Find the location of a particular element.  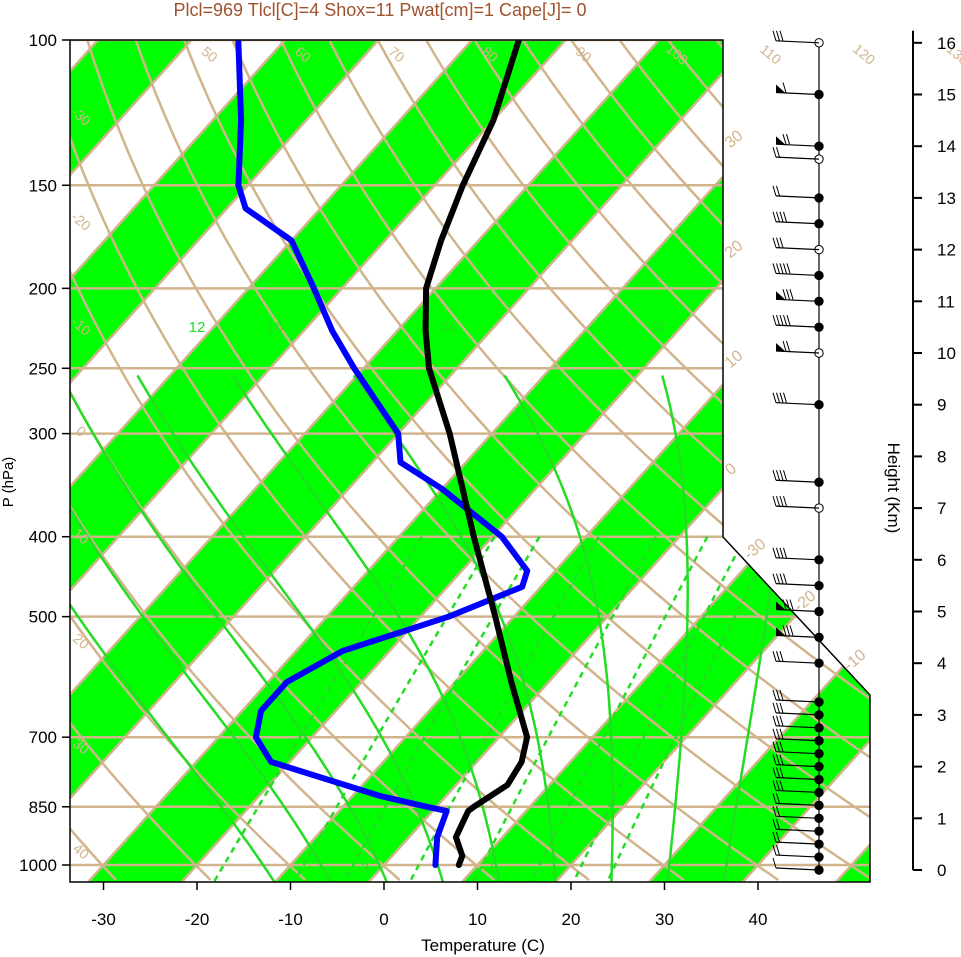

isotherm-label: 110 is located at coordinates (771, 54).